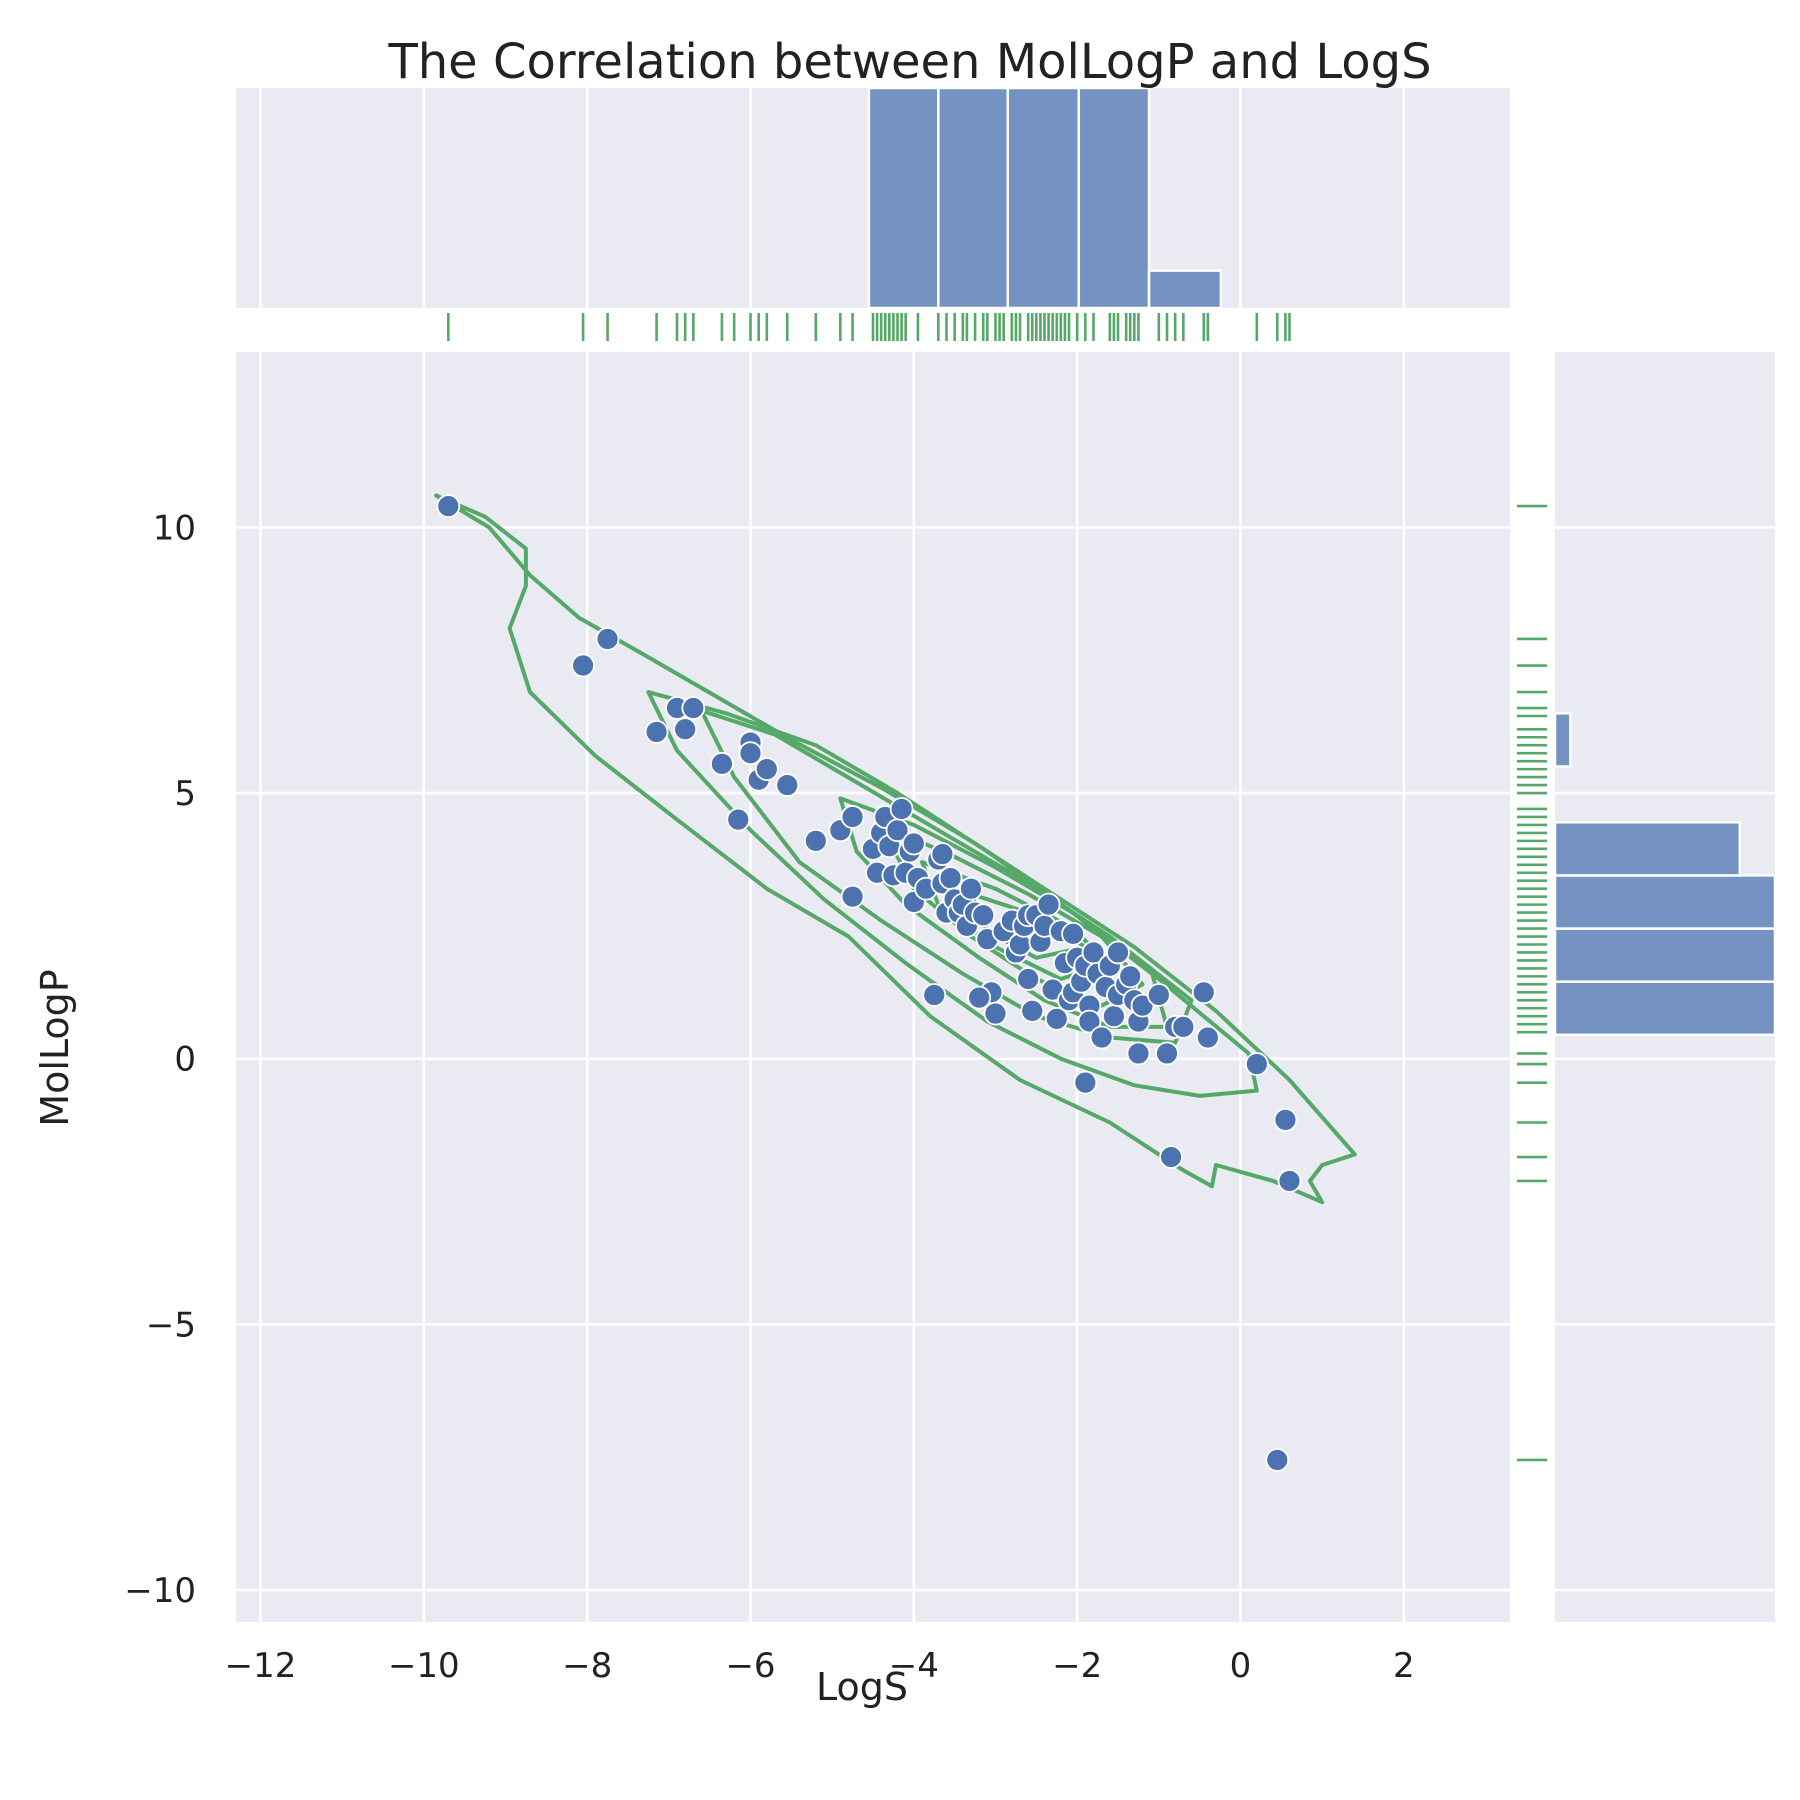 This screenshot has width=1800, height=1800. Describe the element at coordinates (185, 794) in the screenshot. I see `y-tick-label: 5` at that location.